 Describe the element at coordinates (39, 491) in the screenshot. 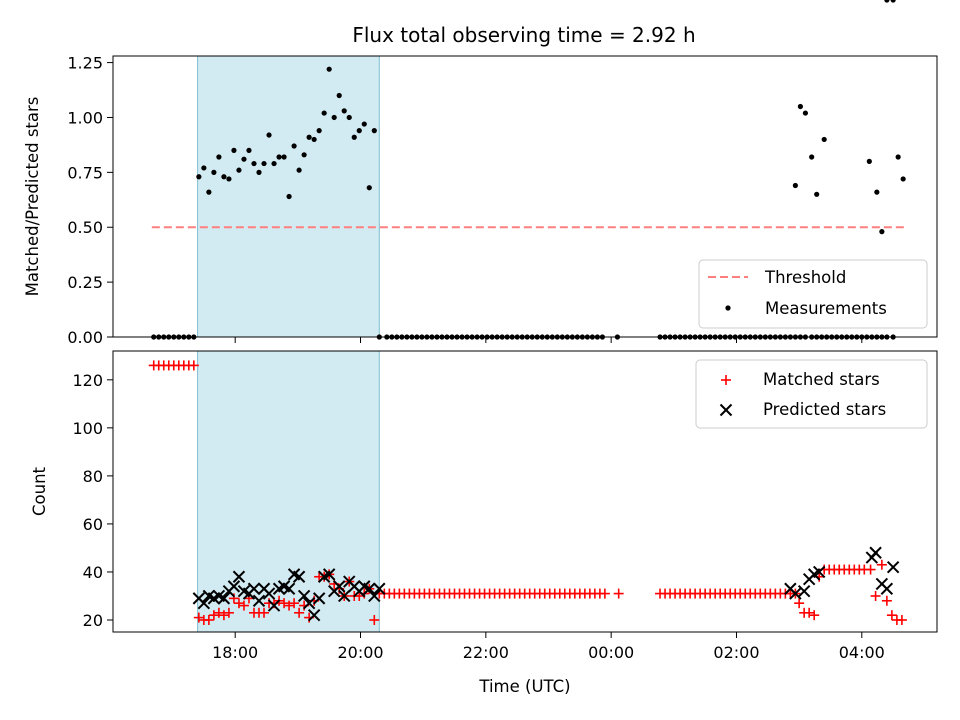

I see `count-y-axis-label: Count` at that location.